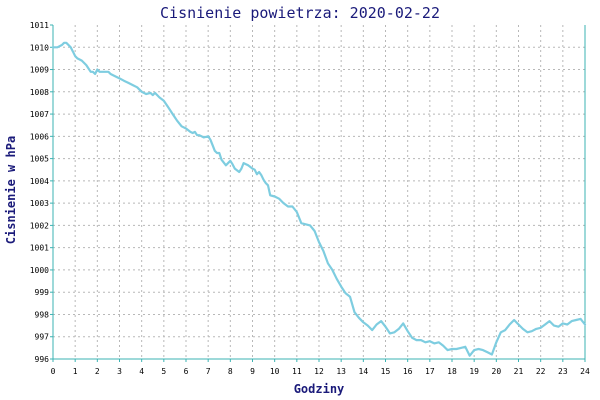  I want to click on y-tick-label: 1007, so click(39, 114).